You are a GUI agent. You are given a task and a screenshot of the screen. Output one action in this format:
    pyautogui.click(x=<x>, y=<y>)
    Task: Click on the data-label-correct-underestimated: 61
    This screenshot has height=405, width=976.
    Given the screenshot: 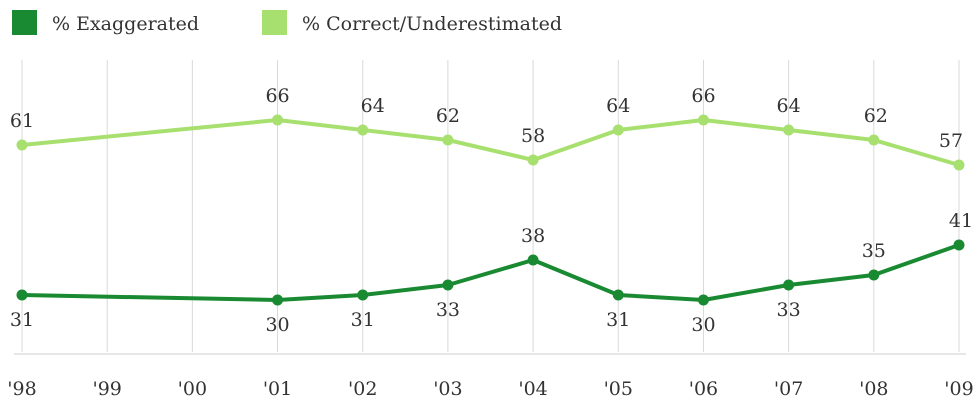 What is the action you would take?
    pyautogui.click(x=22, y=121)
    